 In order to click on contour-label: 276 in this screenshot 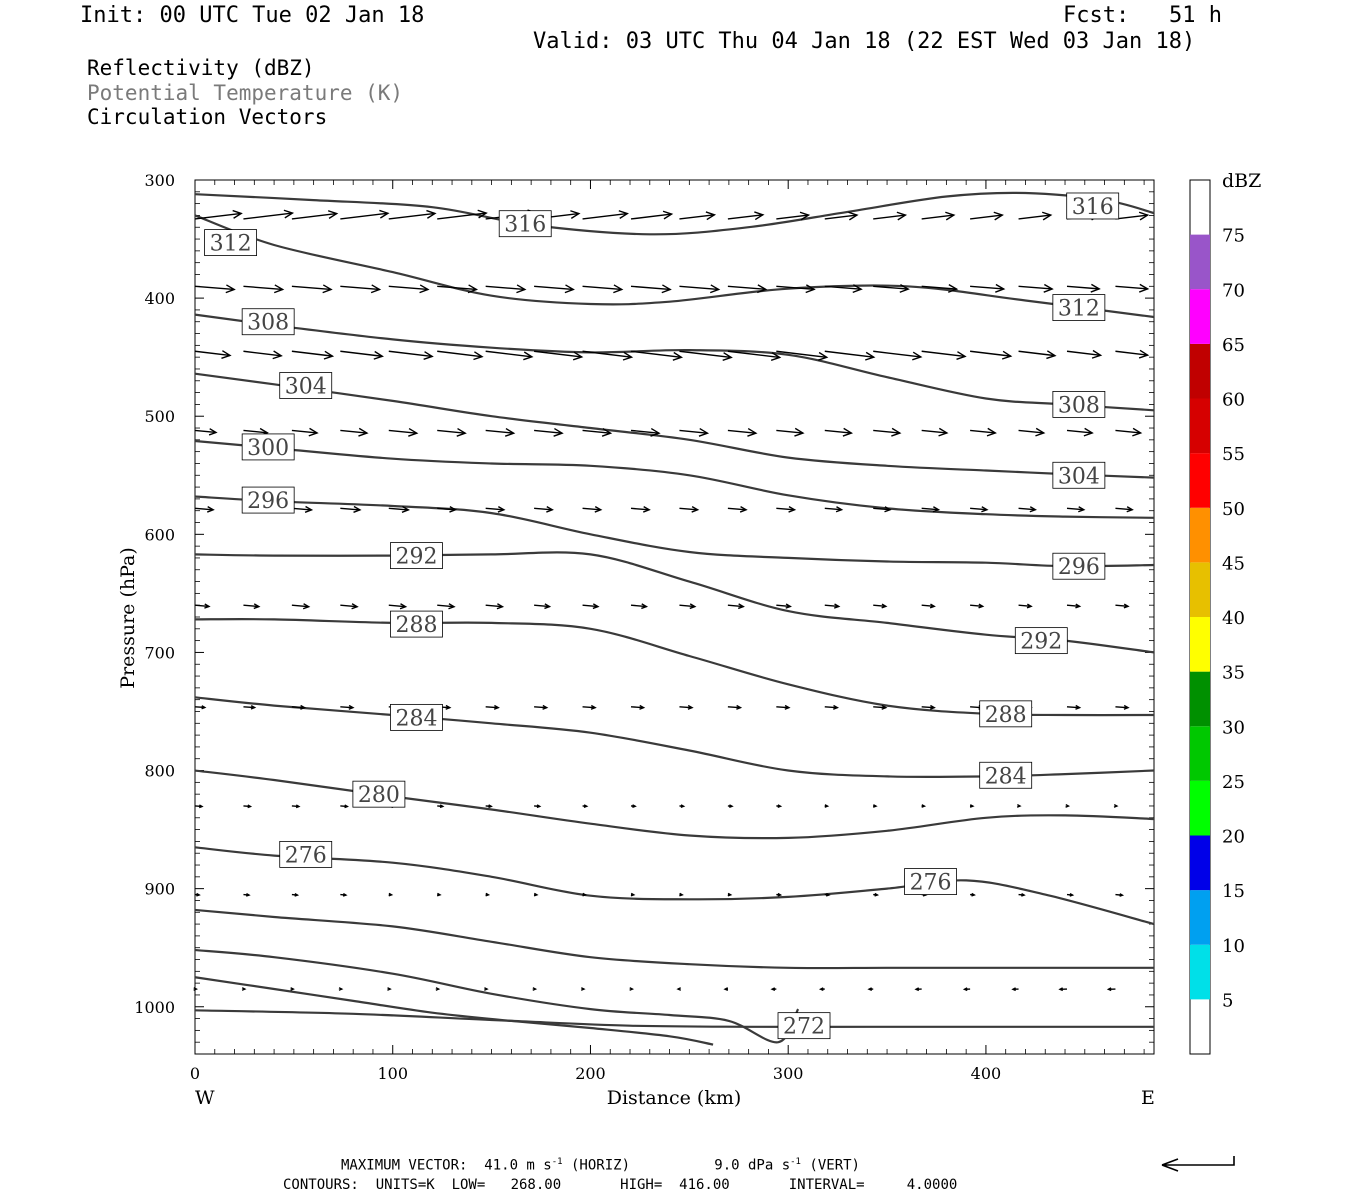, I will do `click(306, 854)`.